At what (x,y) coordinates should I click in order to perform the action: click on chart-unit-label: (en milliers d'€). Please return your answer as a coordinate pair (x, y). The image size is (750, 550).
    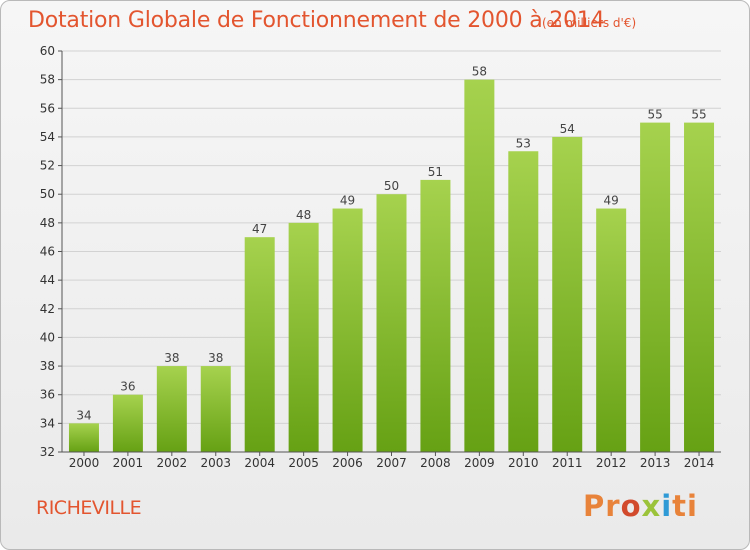
    Looking at the image, I should click on (589, 23).